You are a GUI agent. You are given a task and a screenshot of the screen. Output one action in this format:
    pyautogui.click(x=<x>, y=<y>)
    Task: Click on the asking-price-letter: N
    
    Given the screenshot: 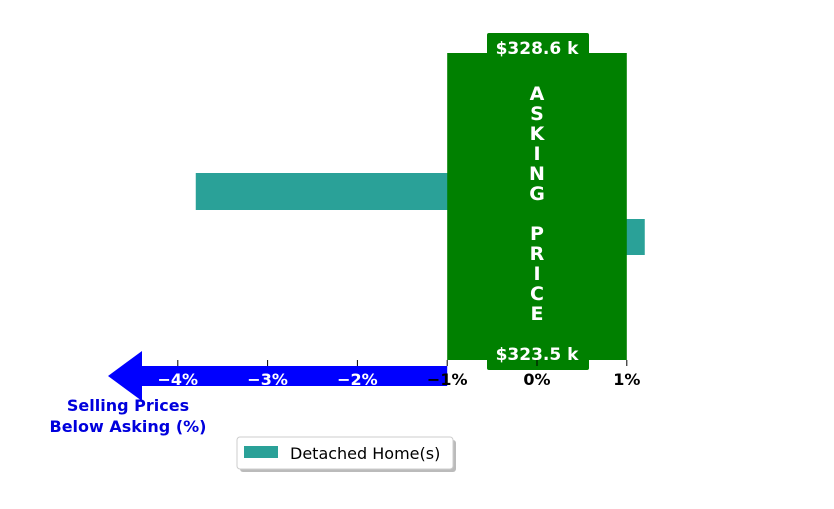 What is the action you would take?
    pyautogui.click(x=537, y=174)
    